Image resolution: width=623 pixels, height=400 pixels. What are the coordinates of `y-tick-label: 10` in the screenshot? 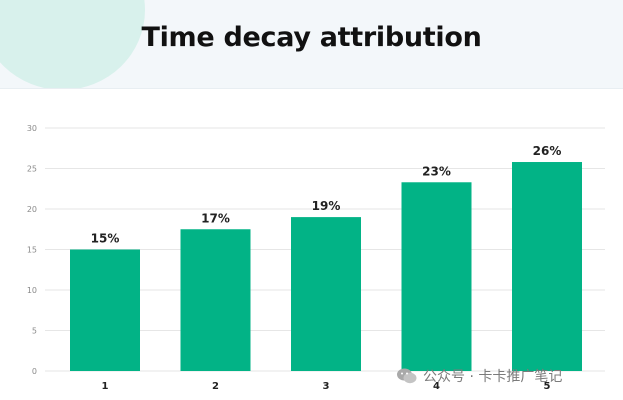 It's located at (32, 290).